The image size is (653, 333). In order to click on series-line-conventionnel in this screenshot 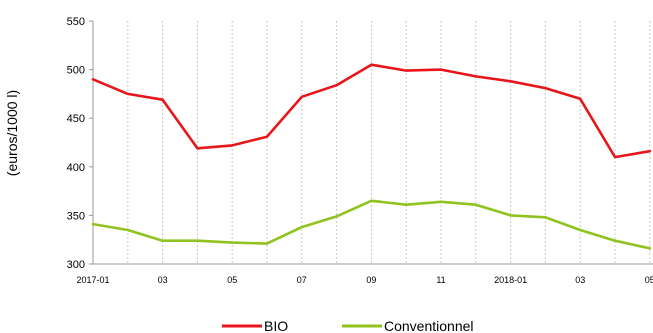, I will do `click(371, 224)`.